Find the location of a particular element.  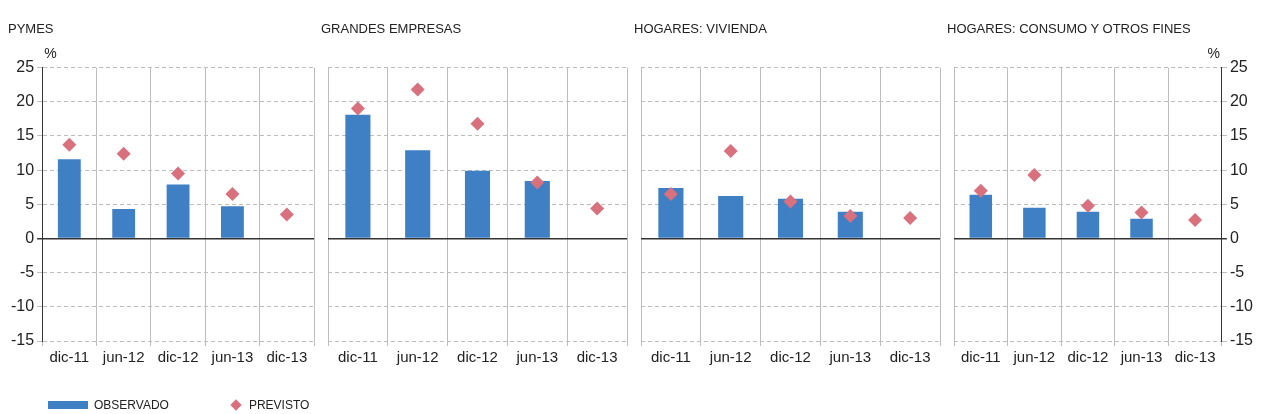

chart-title: PYMES is located at coordinates (31, 29).